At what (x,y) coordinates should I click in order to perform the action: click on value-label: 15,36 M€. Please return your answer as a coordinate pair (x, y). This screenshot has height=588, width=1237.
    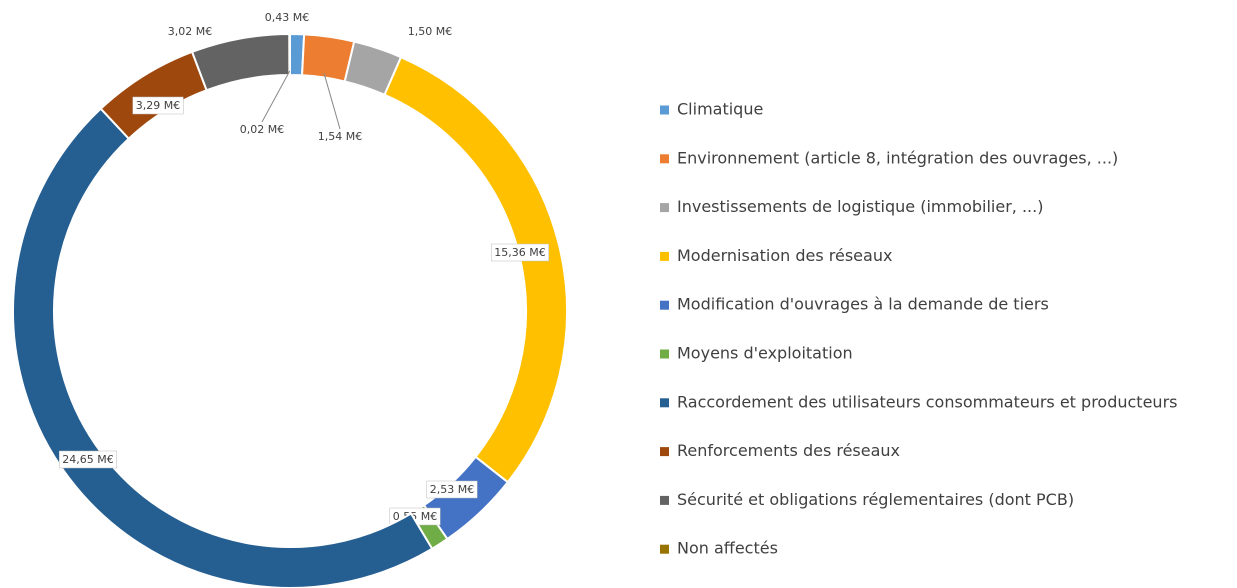
    Looking at the image, I should click on (519, 252).